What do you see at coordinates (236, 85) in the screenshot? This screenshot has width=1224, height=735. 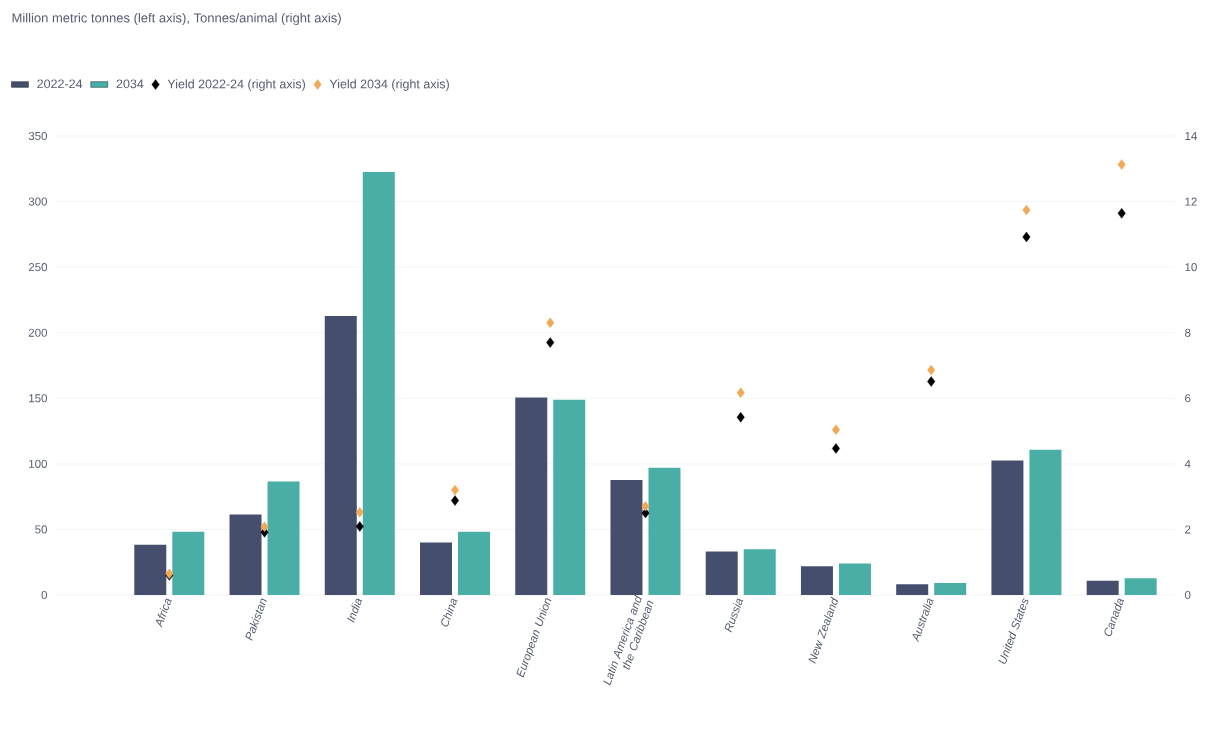 I see `legend-label: Yield 2022-24 (right axis)` at bounding box center [236, 85].